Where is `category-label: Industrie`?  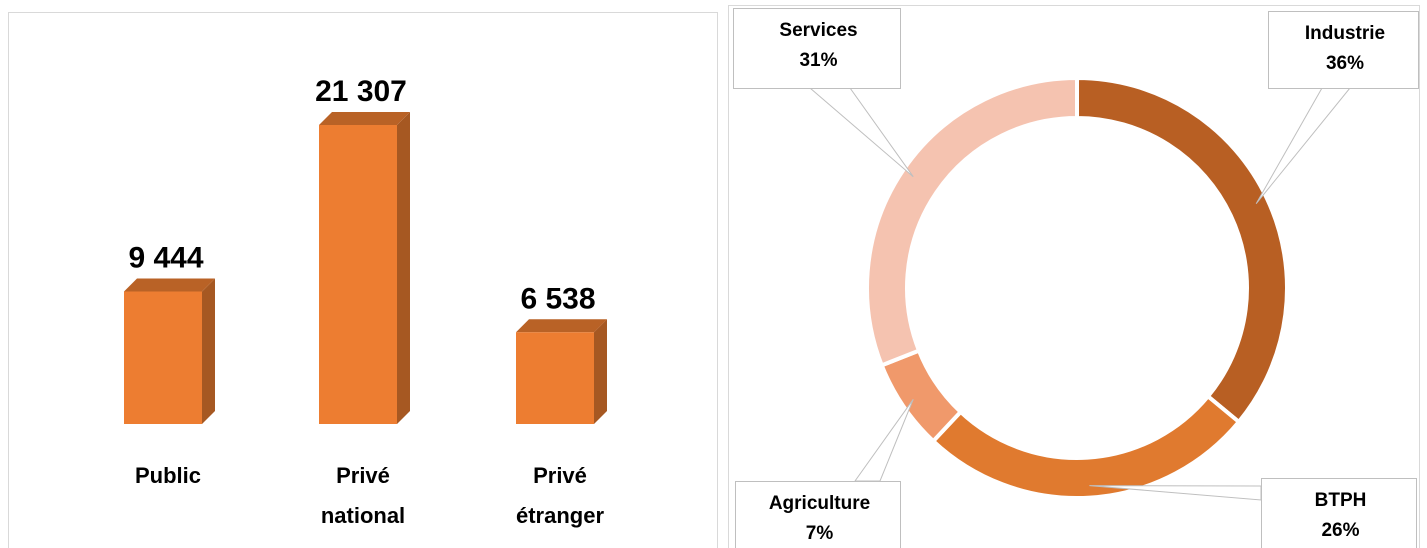 category-label: Industrie is located at coordinates (1345, 33).